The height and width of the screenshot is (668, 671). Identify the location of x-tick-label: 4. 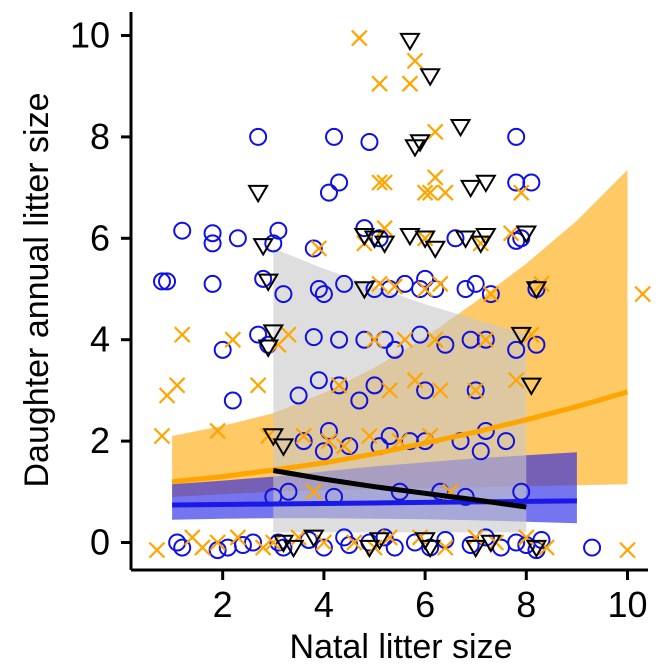
(324, 604).